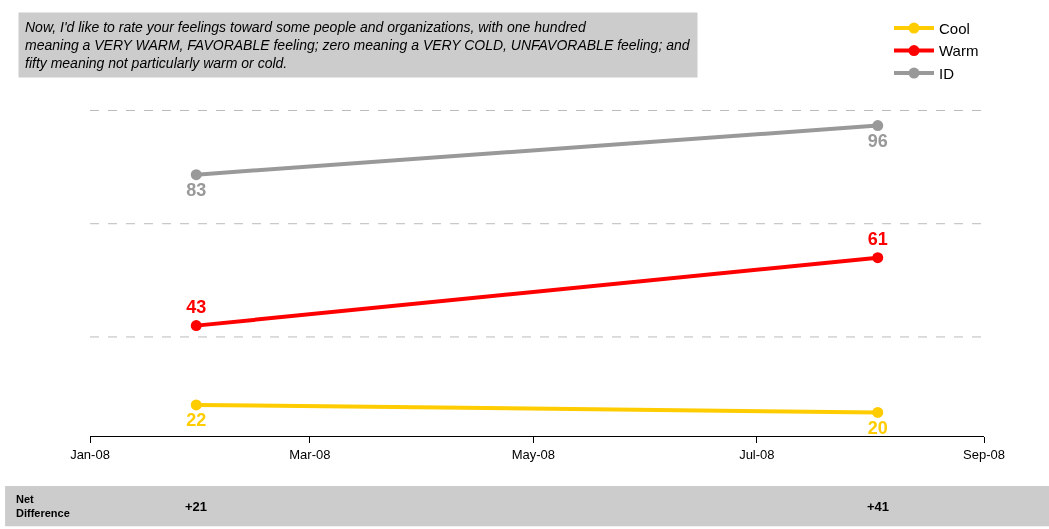 This screenshot has height=529, width=1049. Describe the element at coordinates (43, 506) in the screenshot. I see `text: Net Difference` at that location.